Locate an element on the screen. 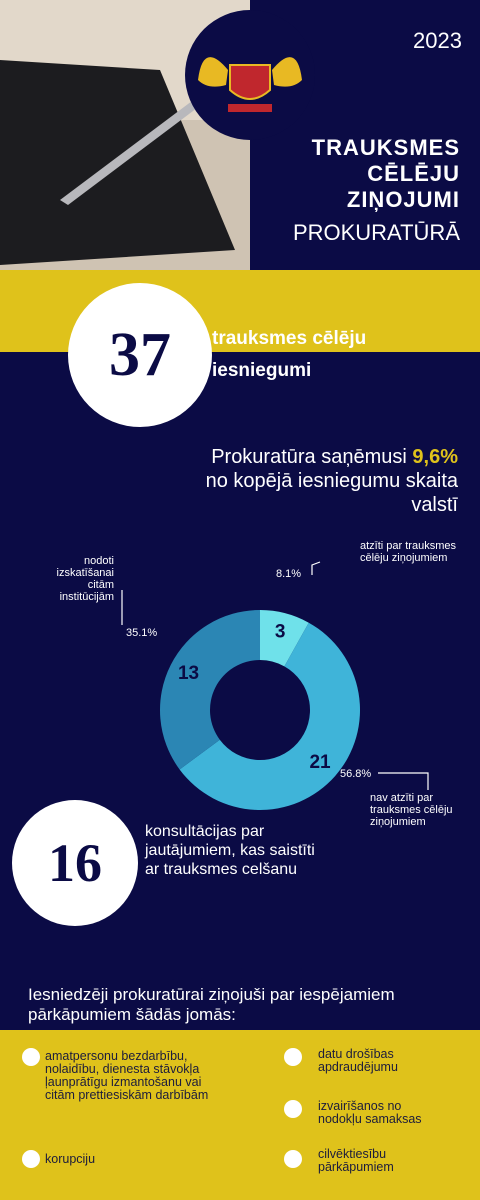 The width and height of the screenshot is (480, 1200). slice-percent: 8.1% is located at coordinates (289, 574).